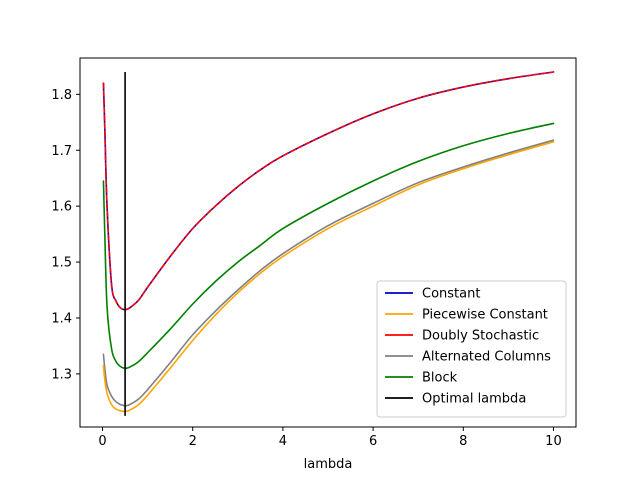  I want to click on y-tick-label: 1.8, so click(61, 95).